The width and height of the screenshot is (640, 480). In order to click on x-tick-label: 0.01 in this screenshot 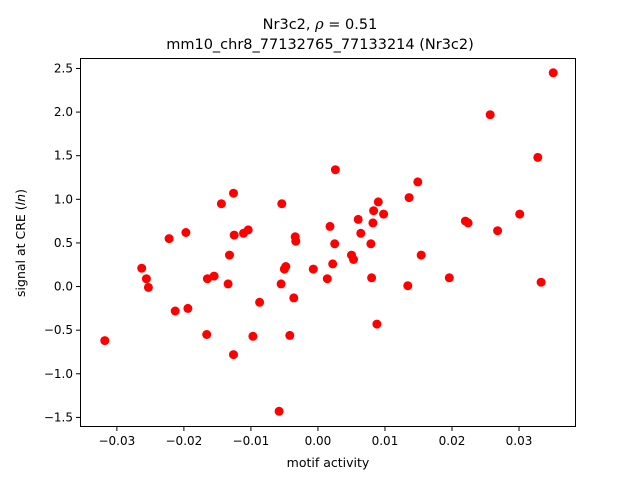, I will do `click(385, 441)`.